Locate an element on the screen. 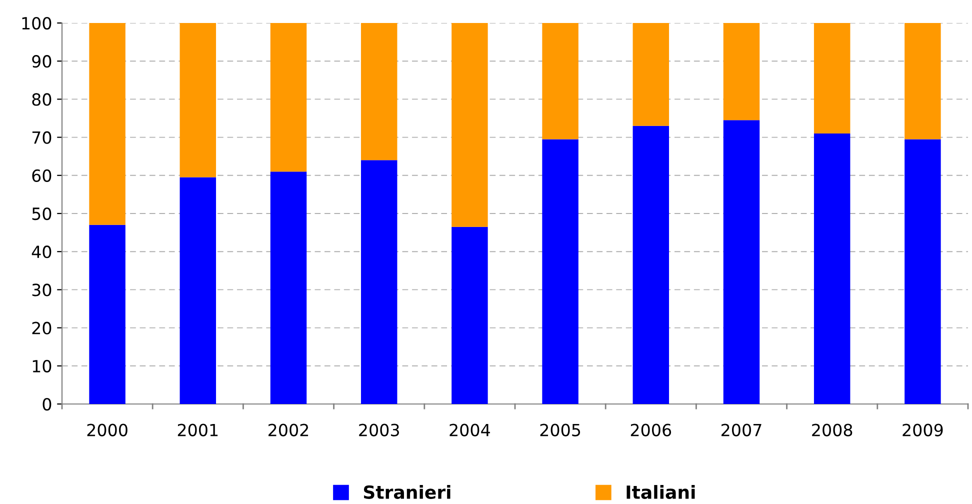 The image size is (972, 504). x-tick-label: 2005 is located at coordinates (560, 430).